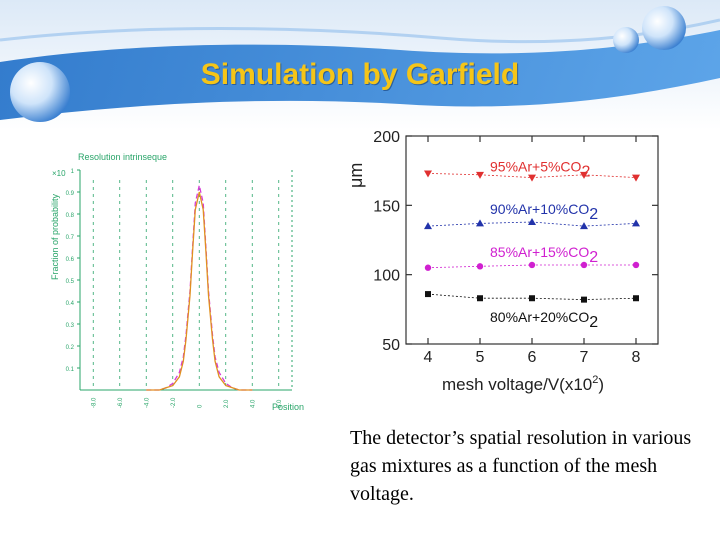  Describe the element at coordinates (544, 320) in the screenshot. I see `right-series-label: 80%Ar+20%CO2` at that location.